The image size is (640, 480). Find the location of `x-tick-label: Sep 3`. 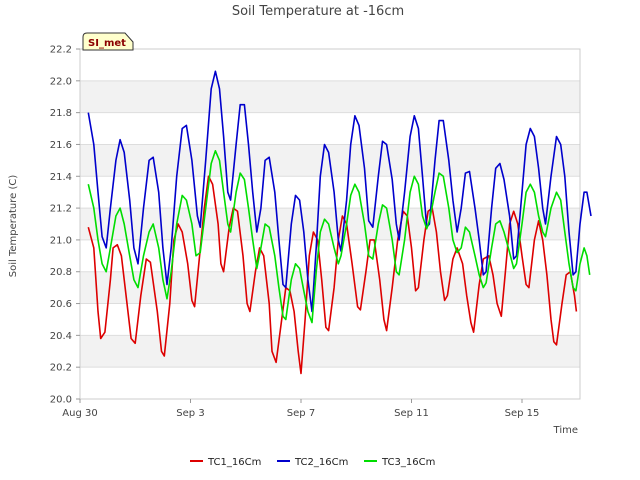

x-tick-label: Sep 3 is located at coordinates (190, 413).